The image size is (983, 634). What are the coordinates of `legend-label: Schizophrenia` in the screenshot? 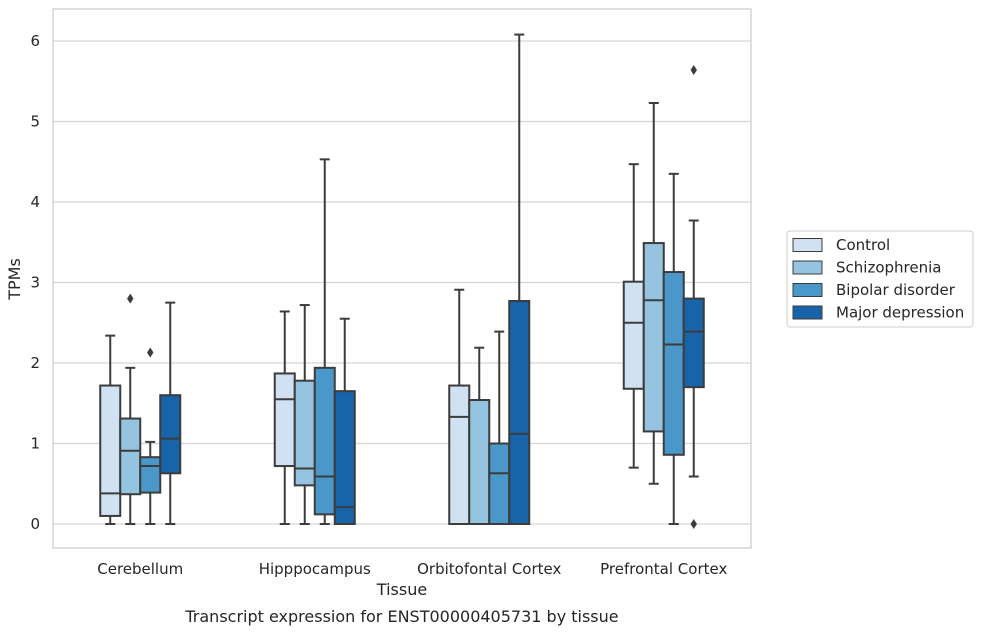 It's located at (888, 268).